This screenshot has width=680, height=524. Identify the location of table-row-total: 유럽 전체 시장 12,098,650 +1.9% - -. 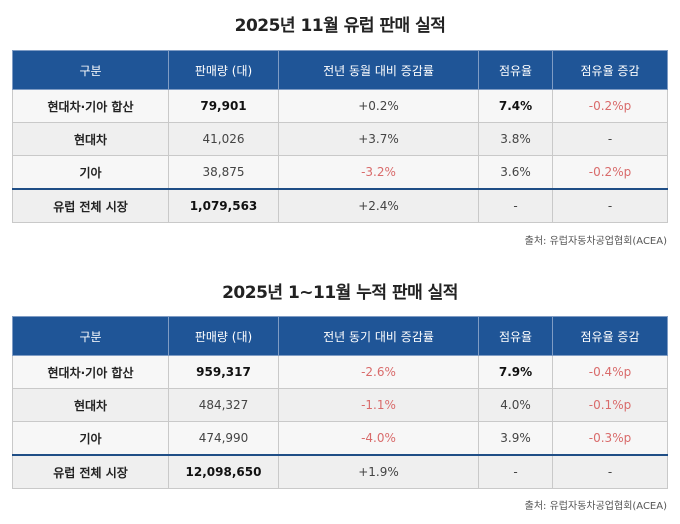
(340, 471).